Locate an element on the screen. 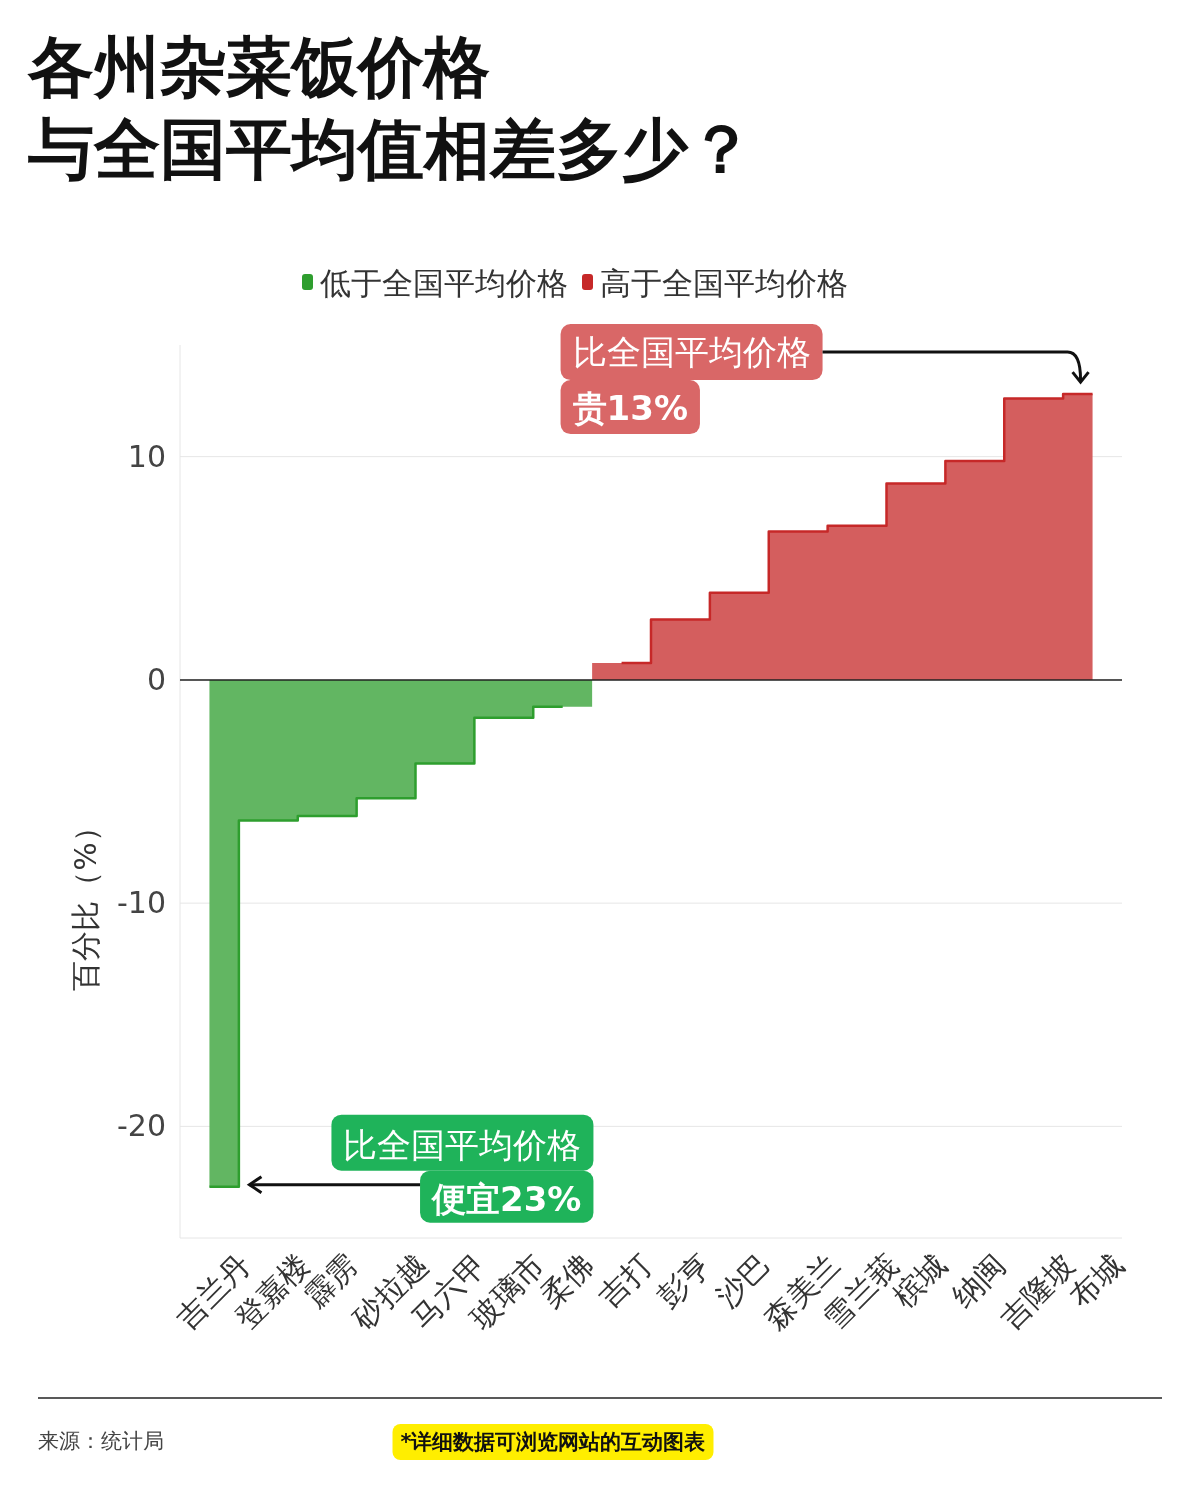  y-tick-label: 10 is located at coordinates (146, 456).